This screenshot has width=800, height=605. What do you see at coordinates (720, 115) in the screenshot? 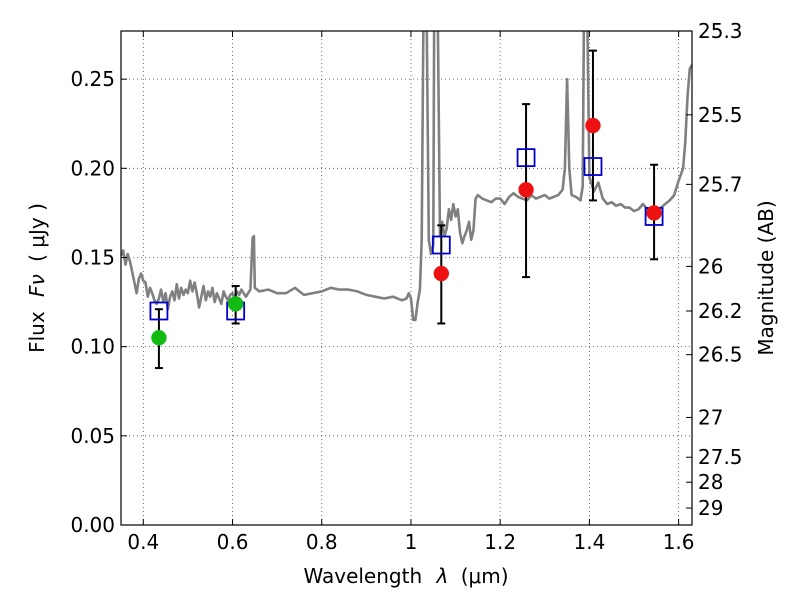
I see `y2-tick-label: 25.5` at bounding box center [720, 115].